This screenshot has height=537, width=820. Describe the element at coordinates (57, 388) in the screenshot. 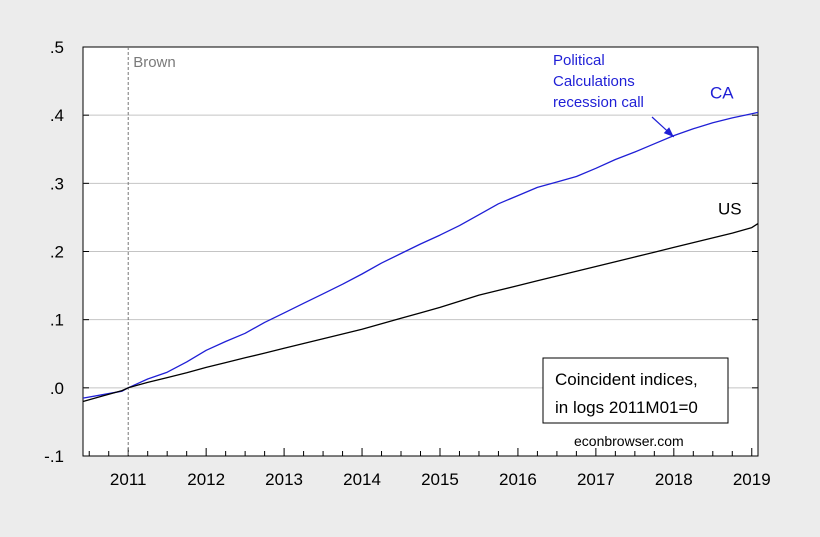

I see `y-tick-label: .0` at that location.